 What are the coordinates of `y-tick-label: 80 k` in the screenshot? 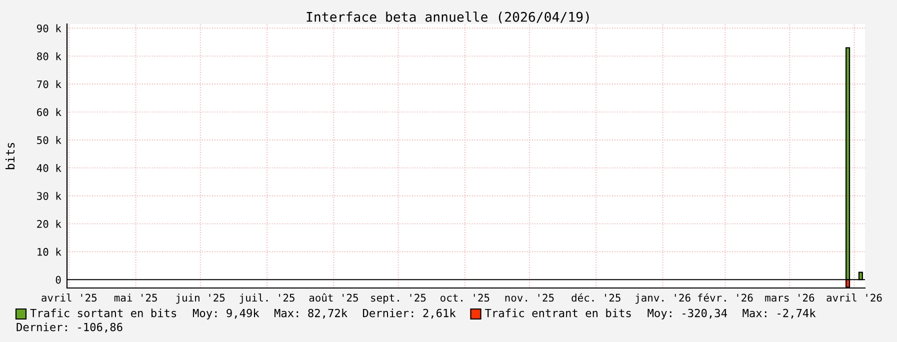 It's located at (49, 56).